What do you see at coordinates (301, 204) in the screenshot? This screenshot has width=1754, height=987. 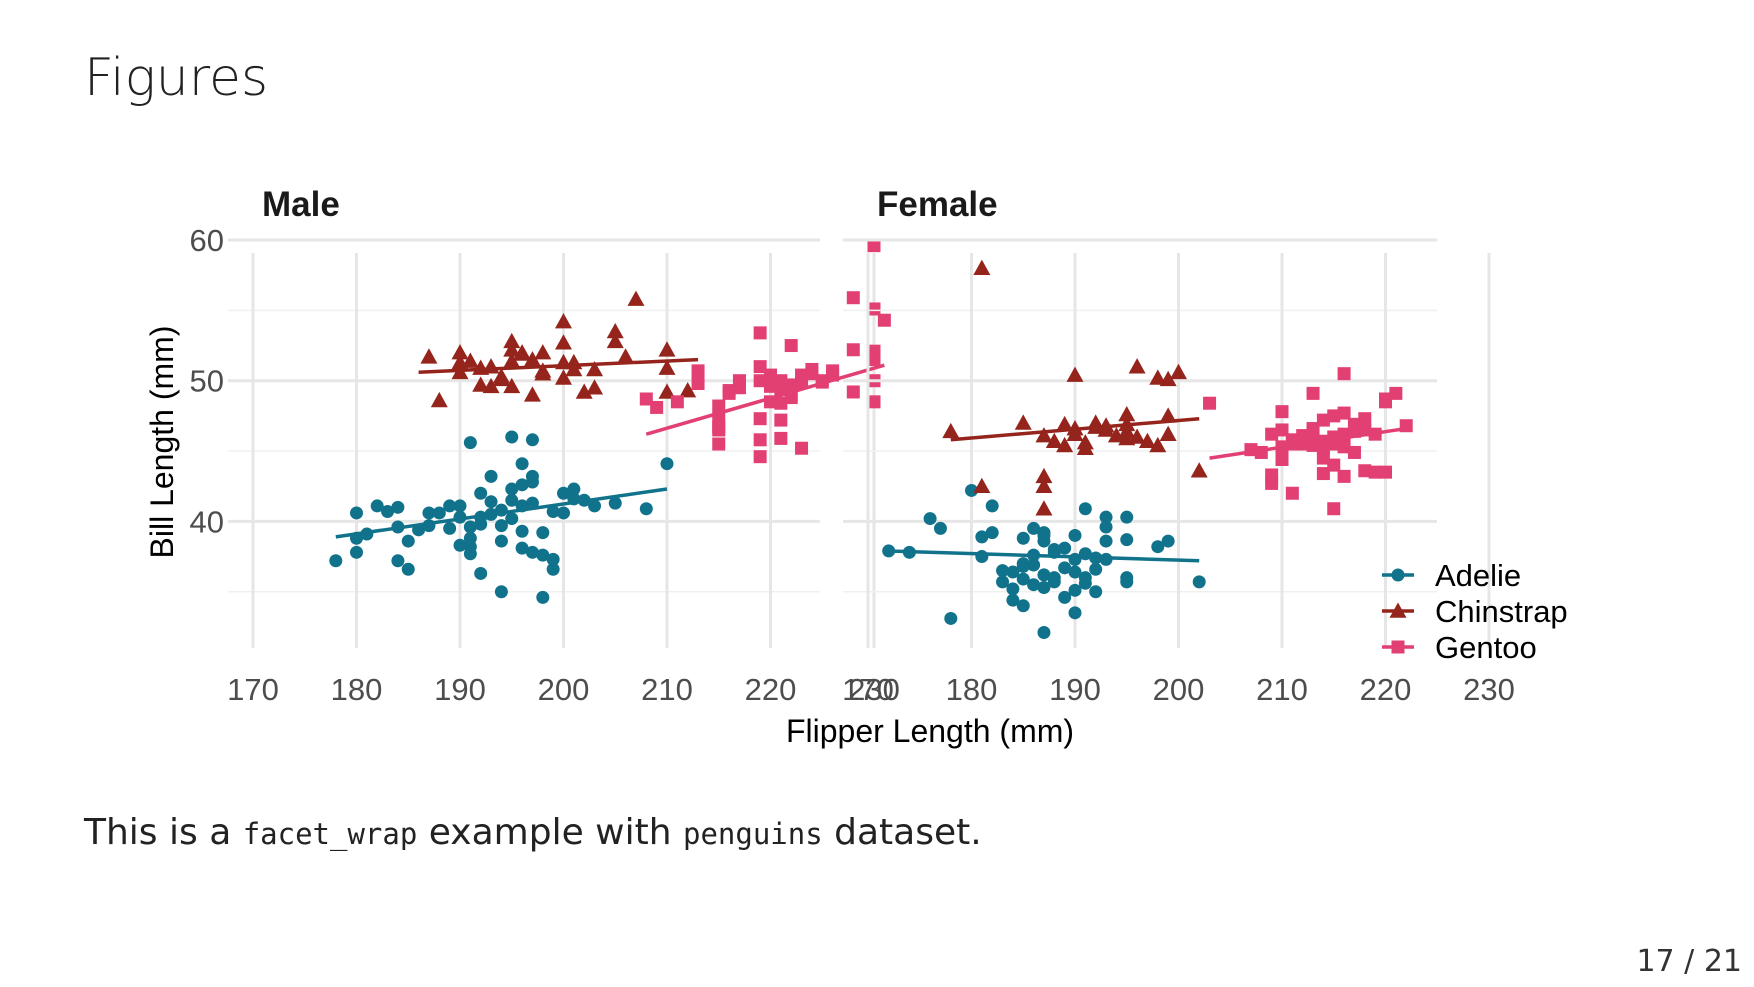 I see `facet-label-male: Male` at bounding box center [301, 204].